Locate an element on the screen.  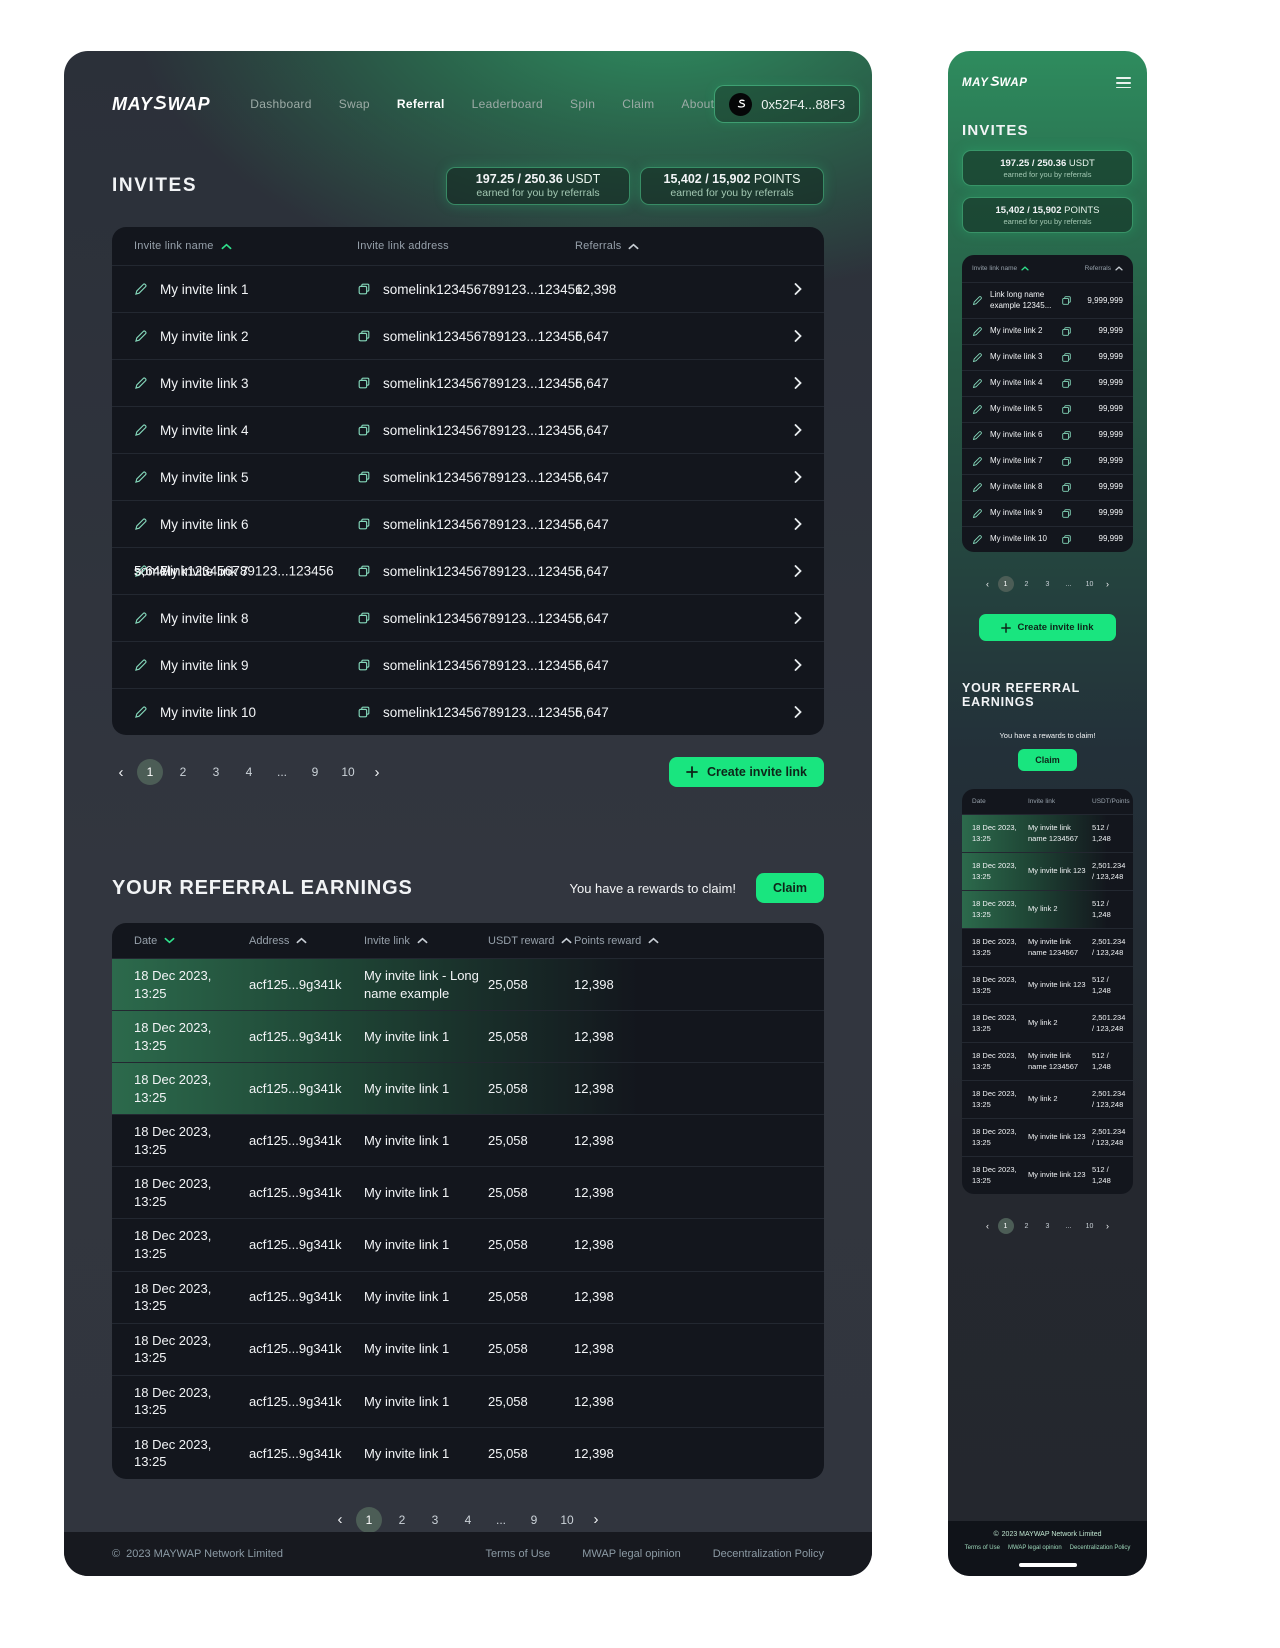
invite-link-row: My invite link 7 99,999 is located at coordinates (1047, 461).